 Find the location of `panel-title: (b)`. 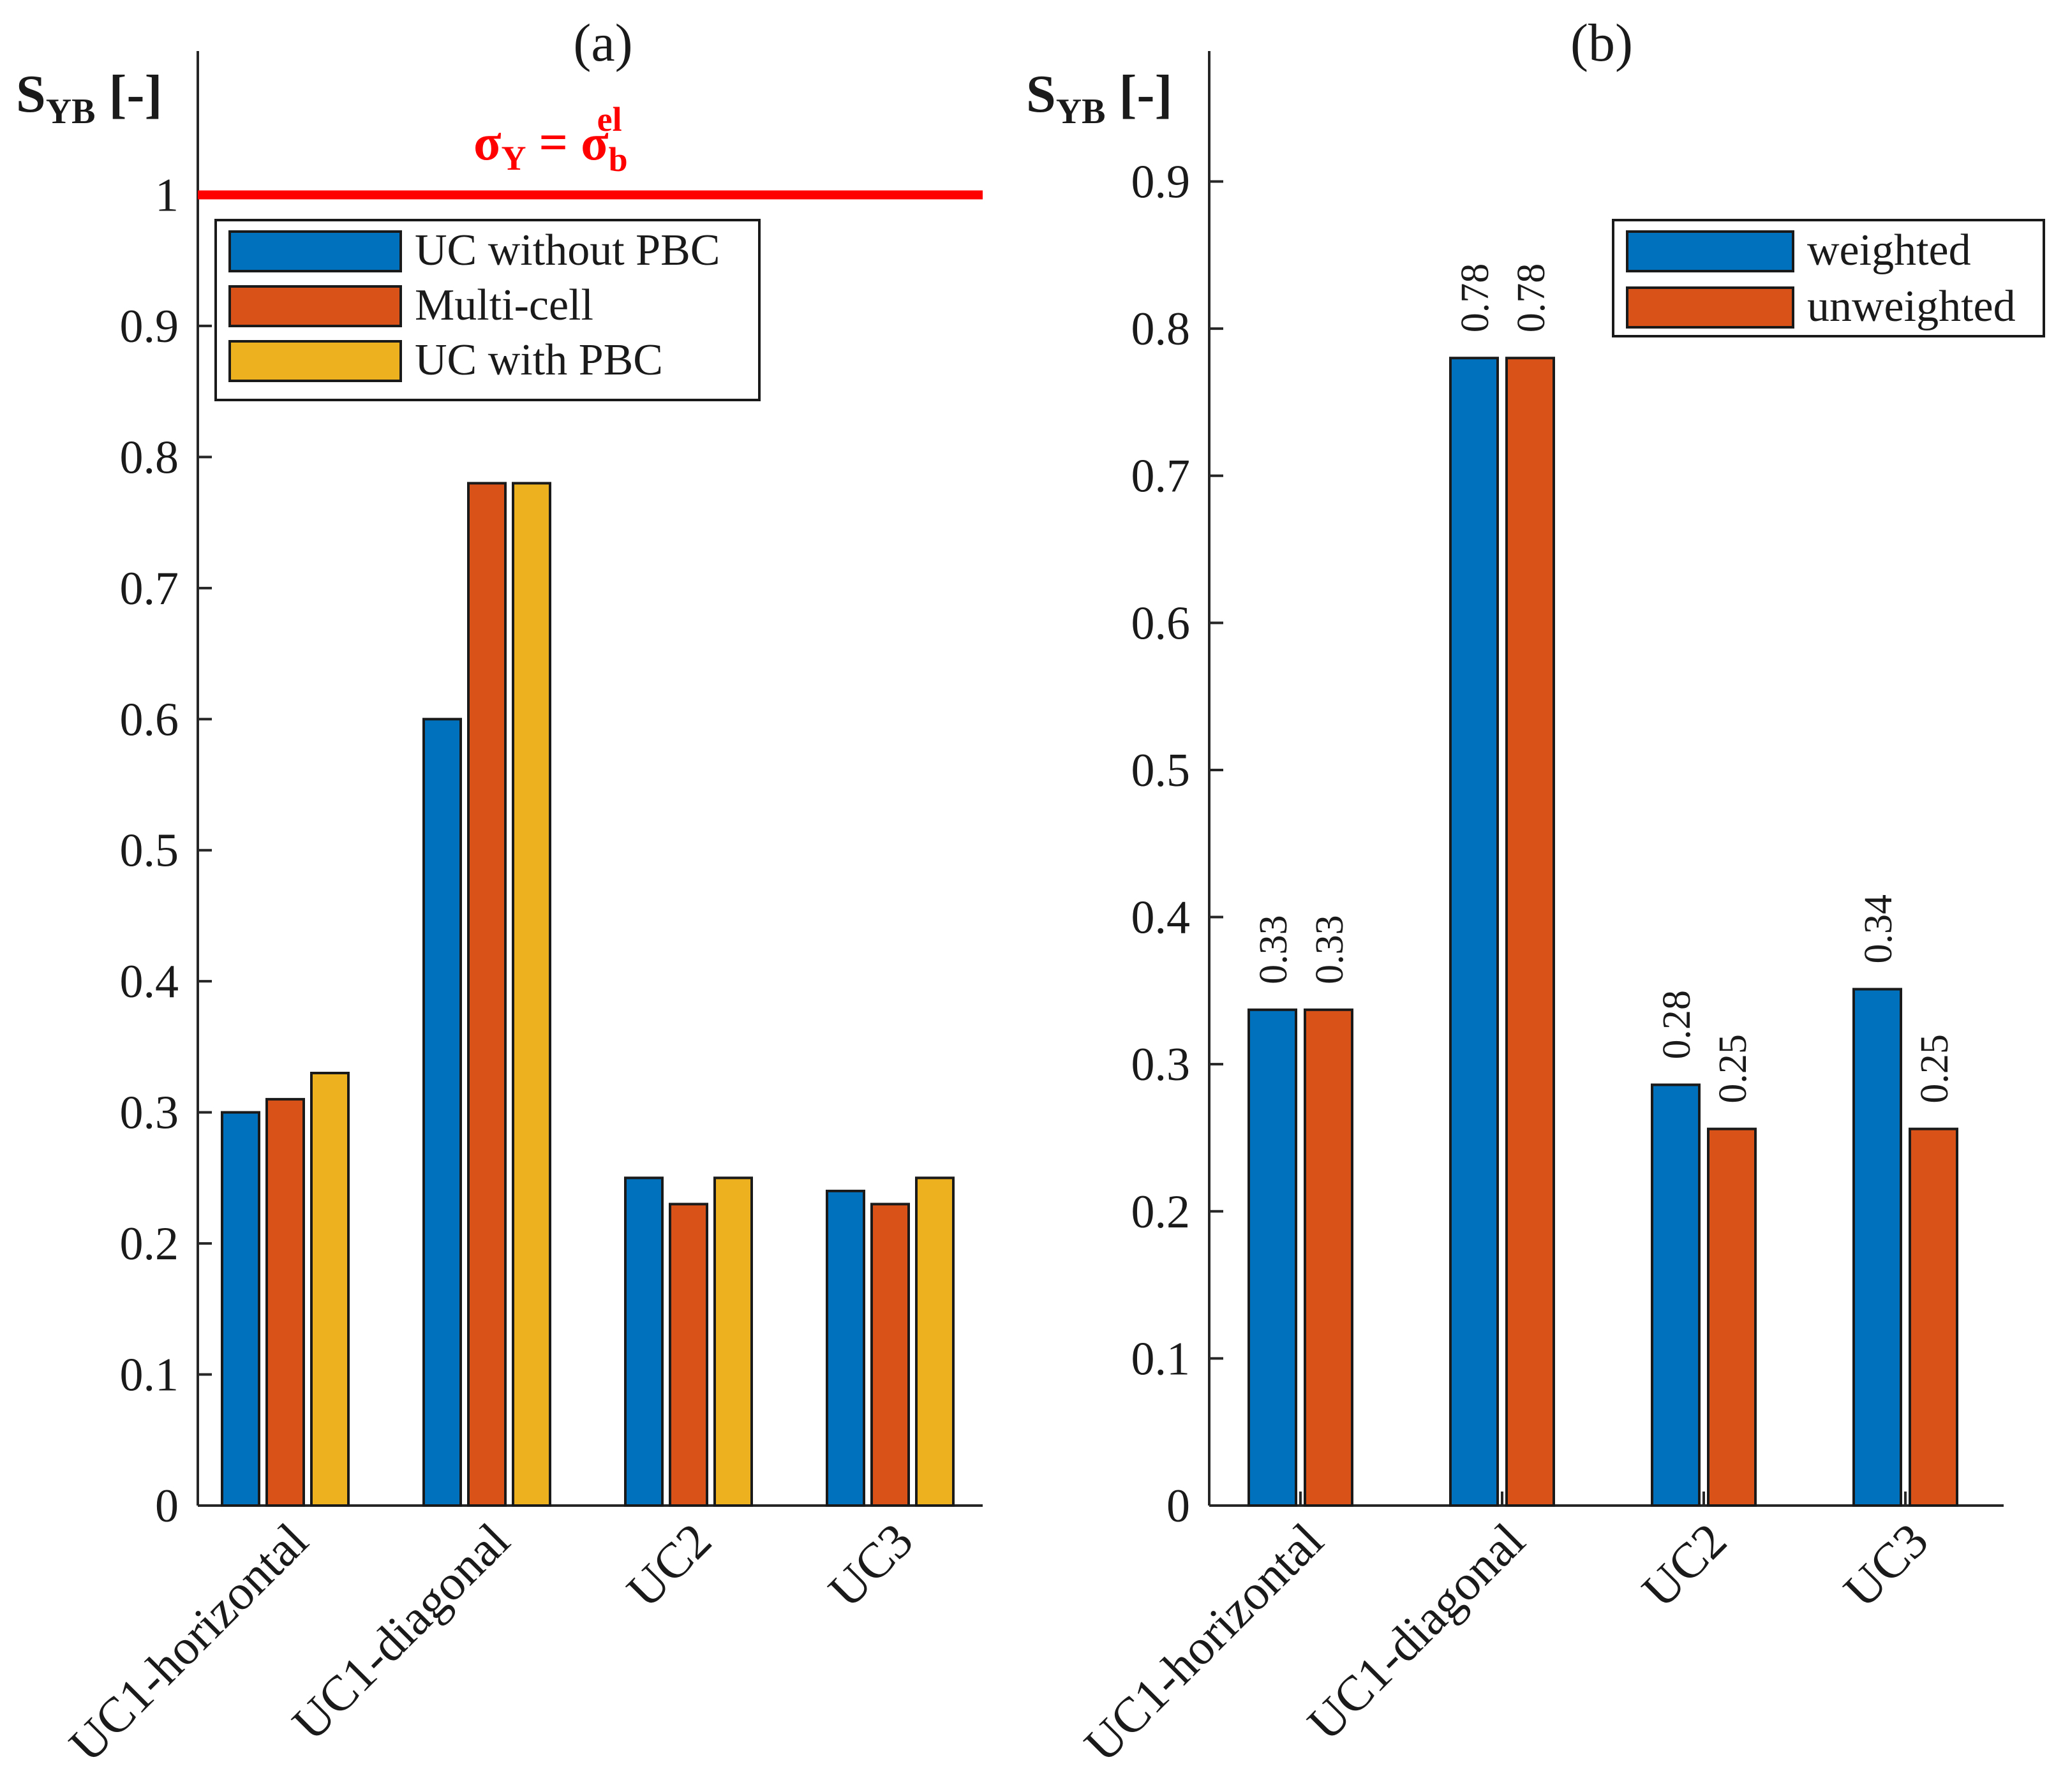

panel-title: (b) is located at coordinates (1602, 43).